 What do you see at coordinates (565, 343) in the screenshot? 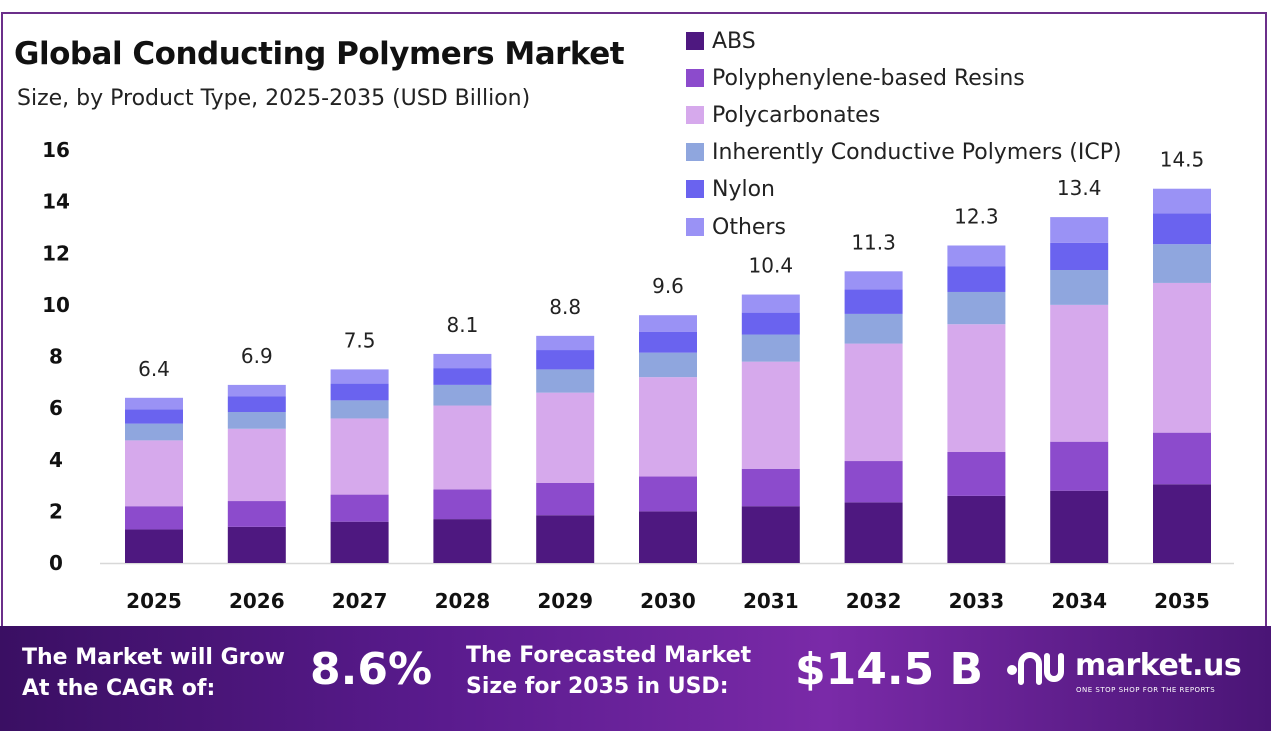
I see `bar-segment-others-2029` at bounding box center [565, 343].